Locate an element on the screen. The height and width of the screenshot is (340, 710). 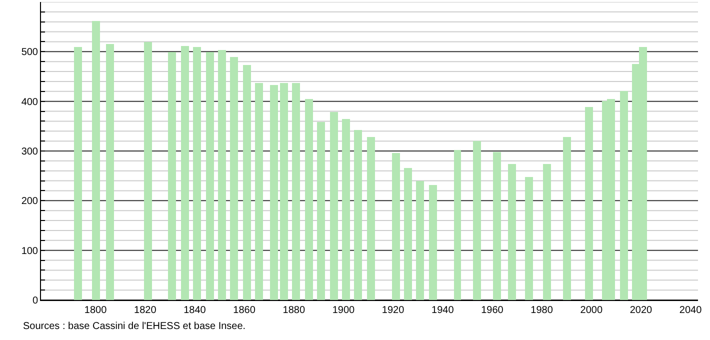
x-tick-label: 1900 is located at coordinates (344, 310).